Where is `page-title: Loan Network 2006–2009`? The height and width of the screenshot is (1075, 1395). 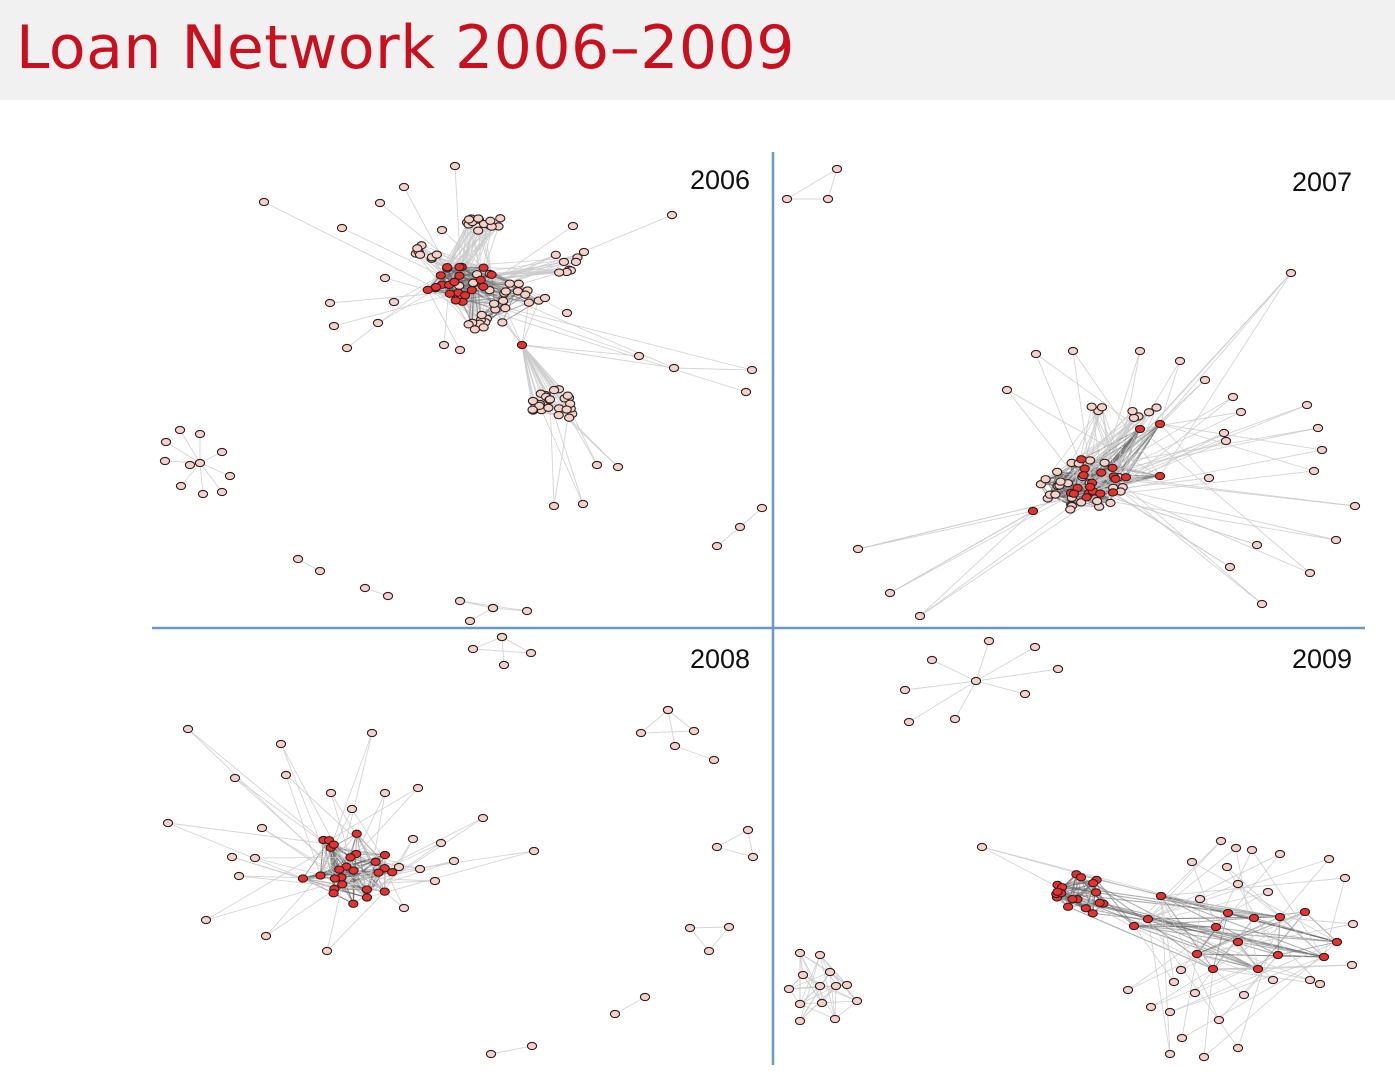 page-title: Loan Network 2006–2009 is located at coordinates (405, 48).